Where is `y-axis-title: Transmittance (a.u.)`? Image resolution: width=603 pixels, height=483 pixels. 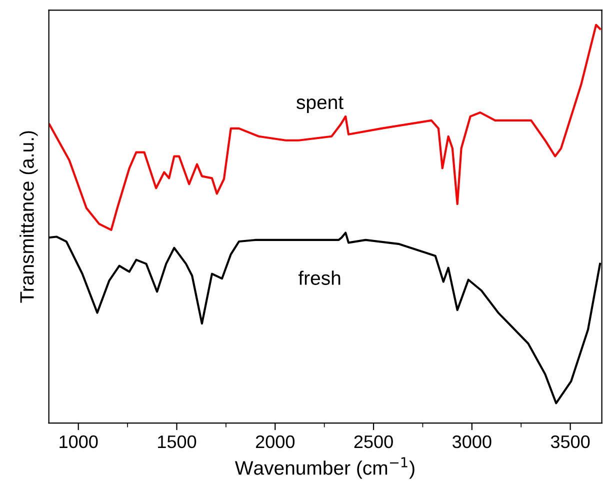 y-axis-title: Transmittance (a.u.) is located at coordinates (29, 217).